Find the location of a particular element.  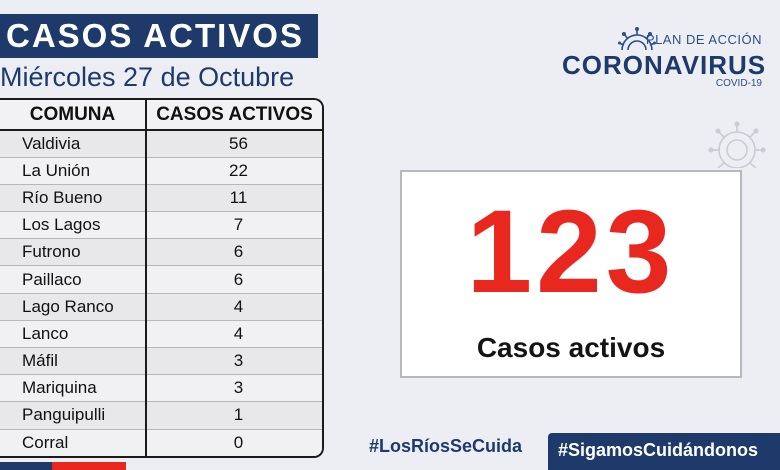

comuna-name: Lago Ranco is located at coordinates (73, 307).